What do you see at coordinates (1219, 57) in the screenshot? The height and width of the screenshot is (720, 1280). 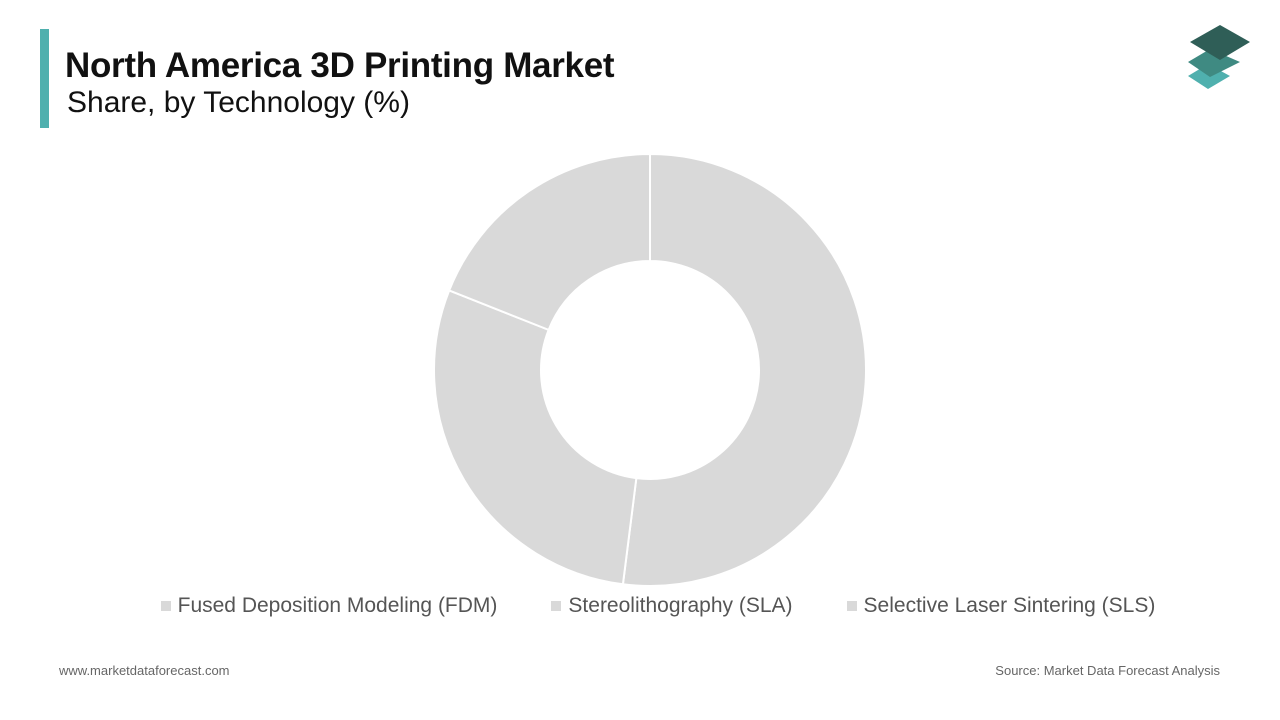 I see `logo` at bounding box center [1219, 57].